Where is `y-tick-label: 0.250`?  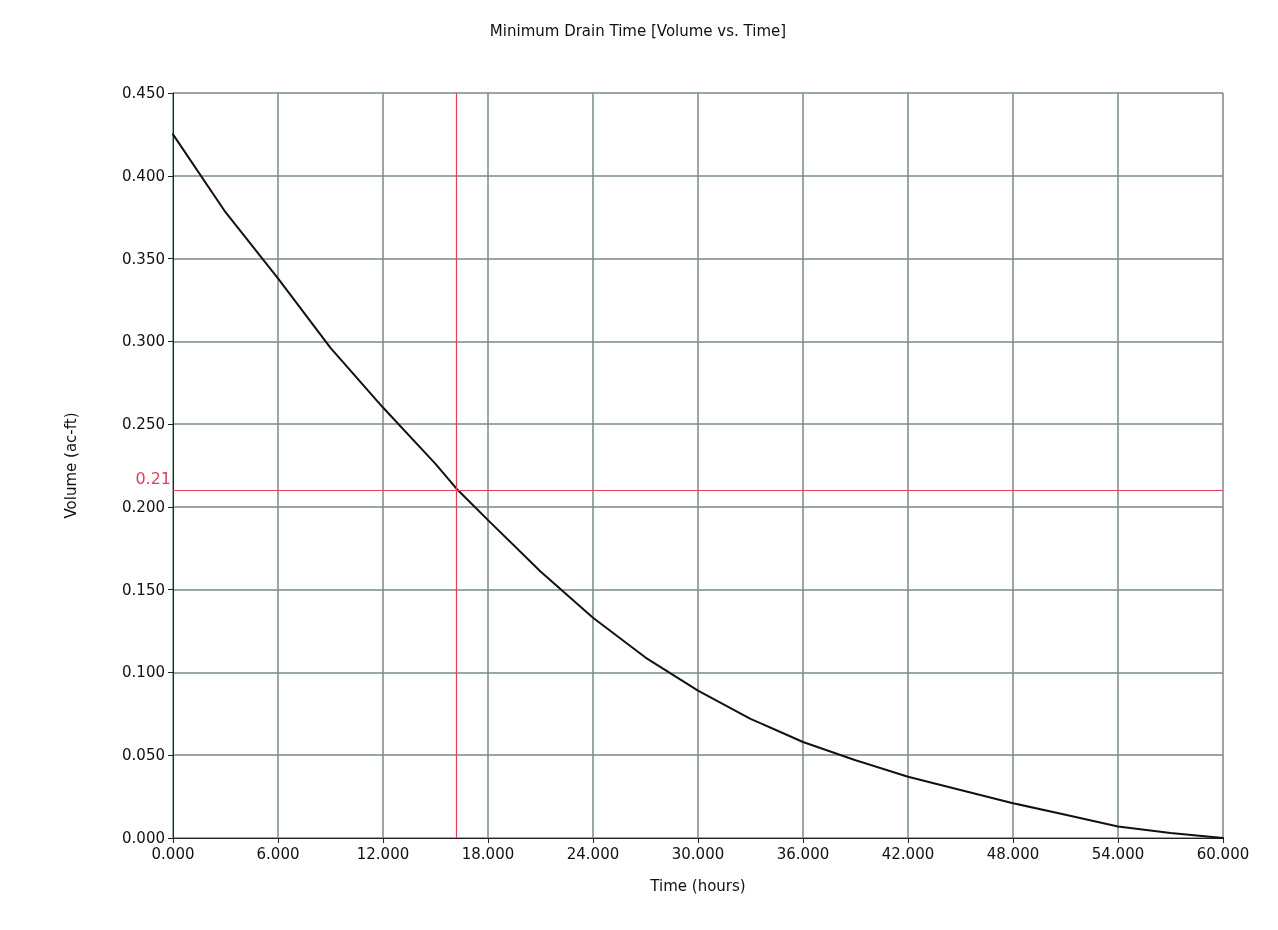
y-tick-label: 0.250 is located at coordinates (143, 424).